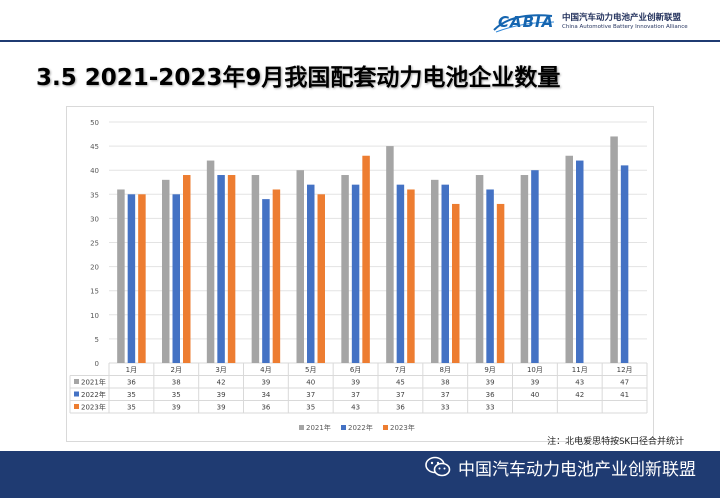 The height and width of the screenshot is (498, 720). What do you see at coordinates (534, 395) in the screenshot?
I see `table-cell-value: 40` at bounding box center [534, 395].